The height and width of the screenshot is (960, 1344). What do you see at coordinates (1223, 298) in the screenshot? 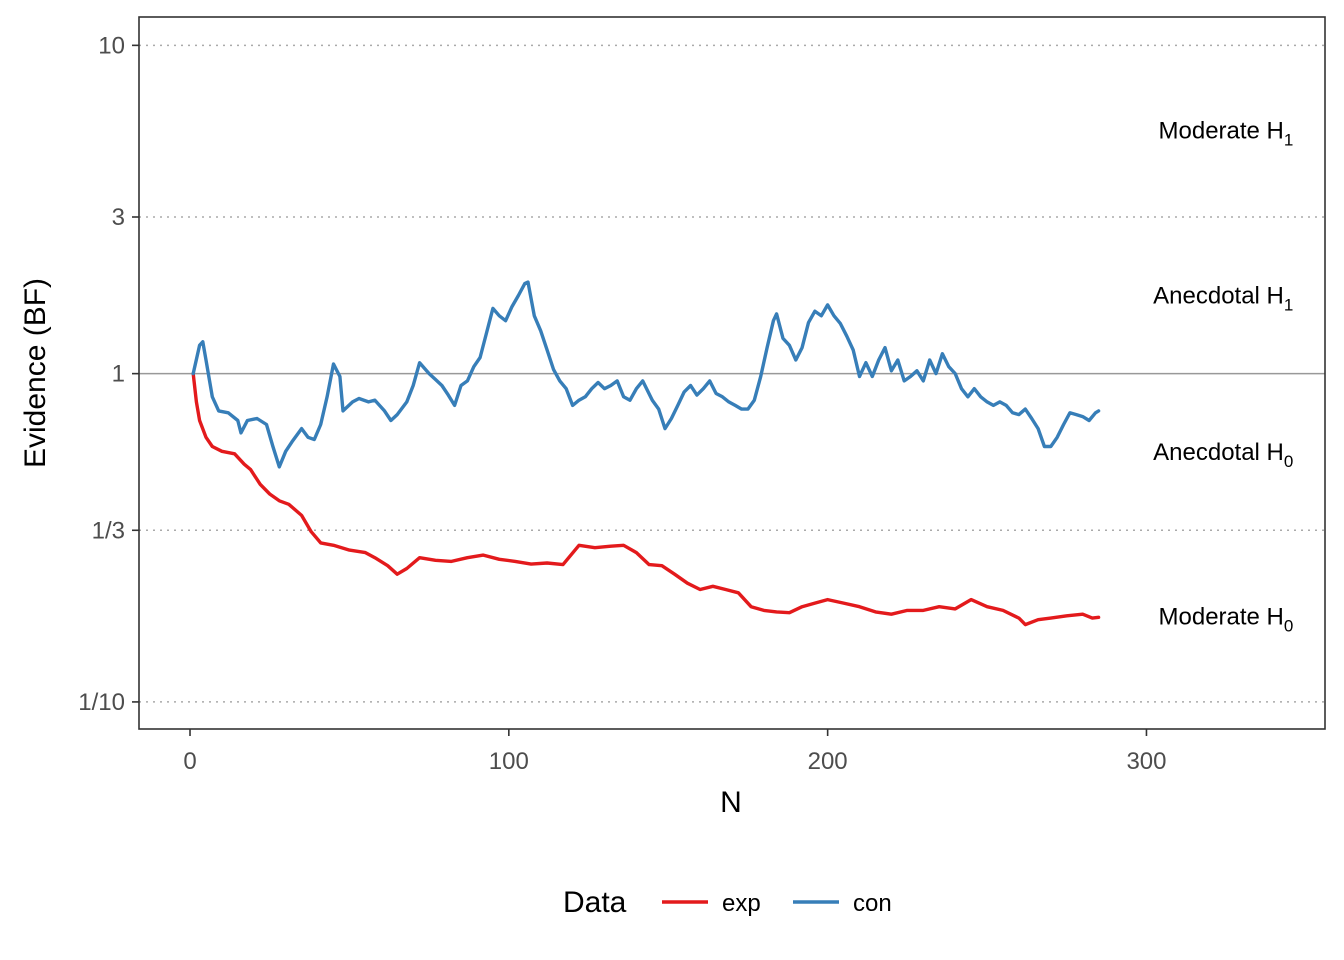
I see `annotation-1: Anecdotal H1` at bounding box center [1223, 298].